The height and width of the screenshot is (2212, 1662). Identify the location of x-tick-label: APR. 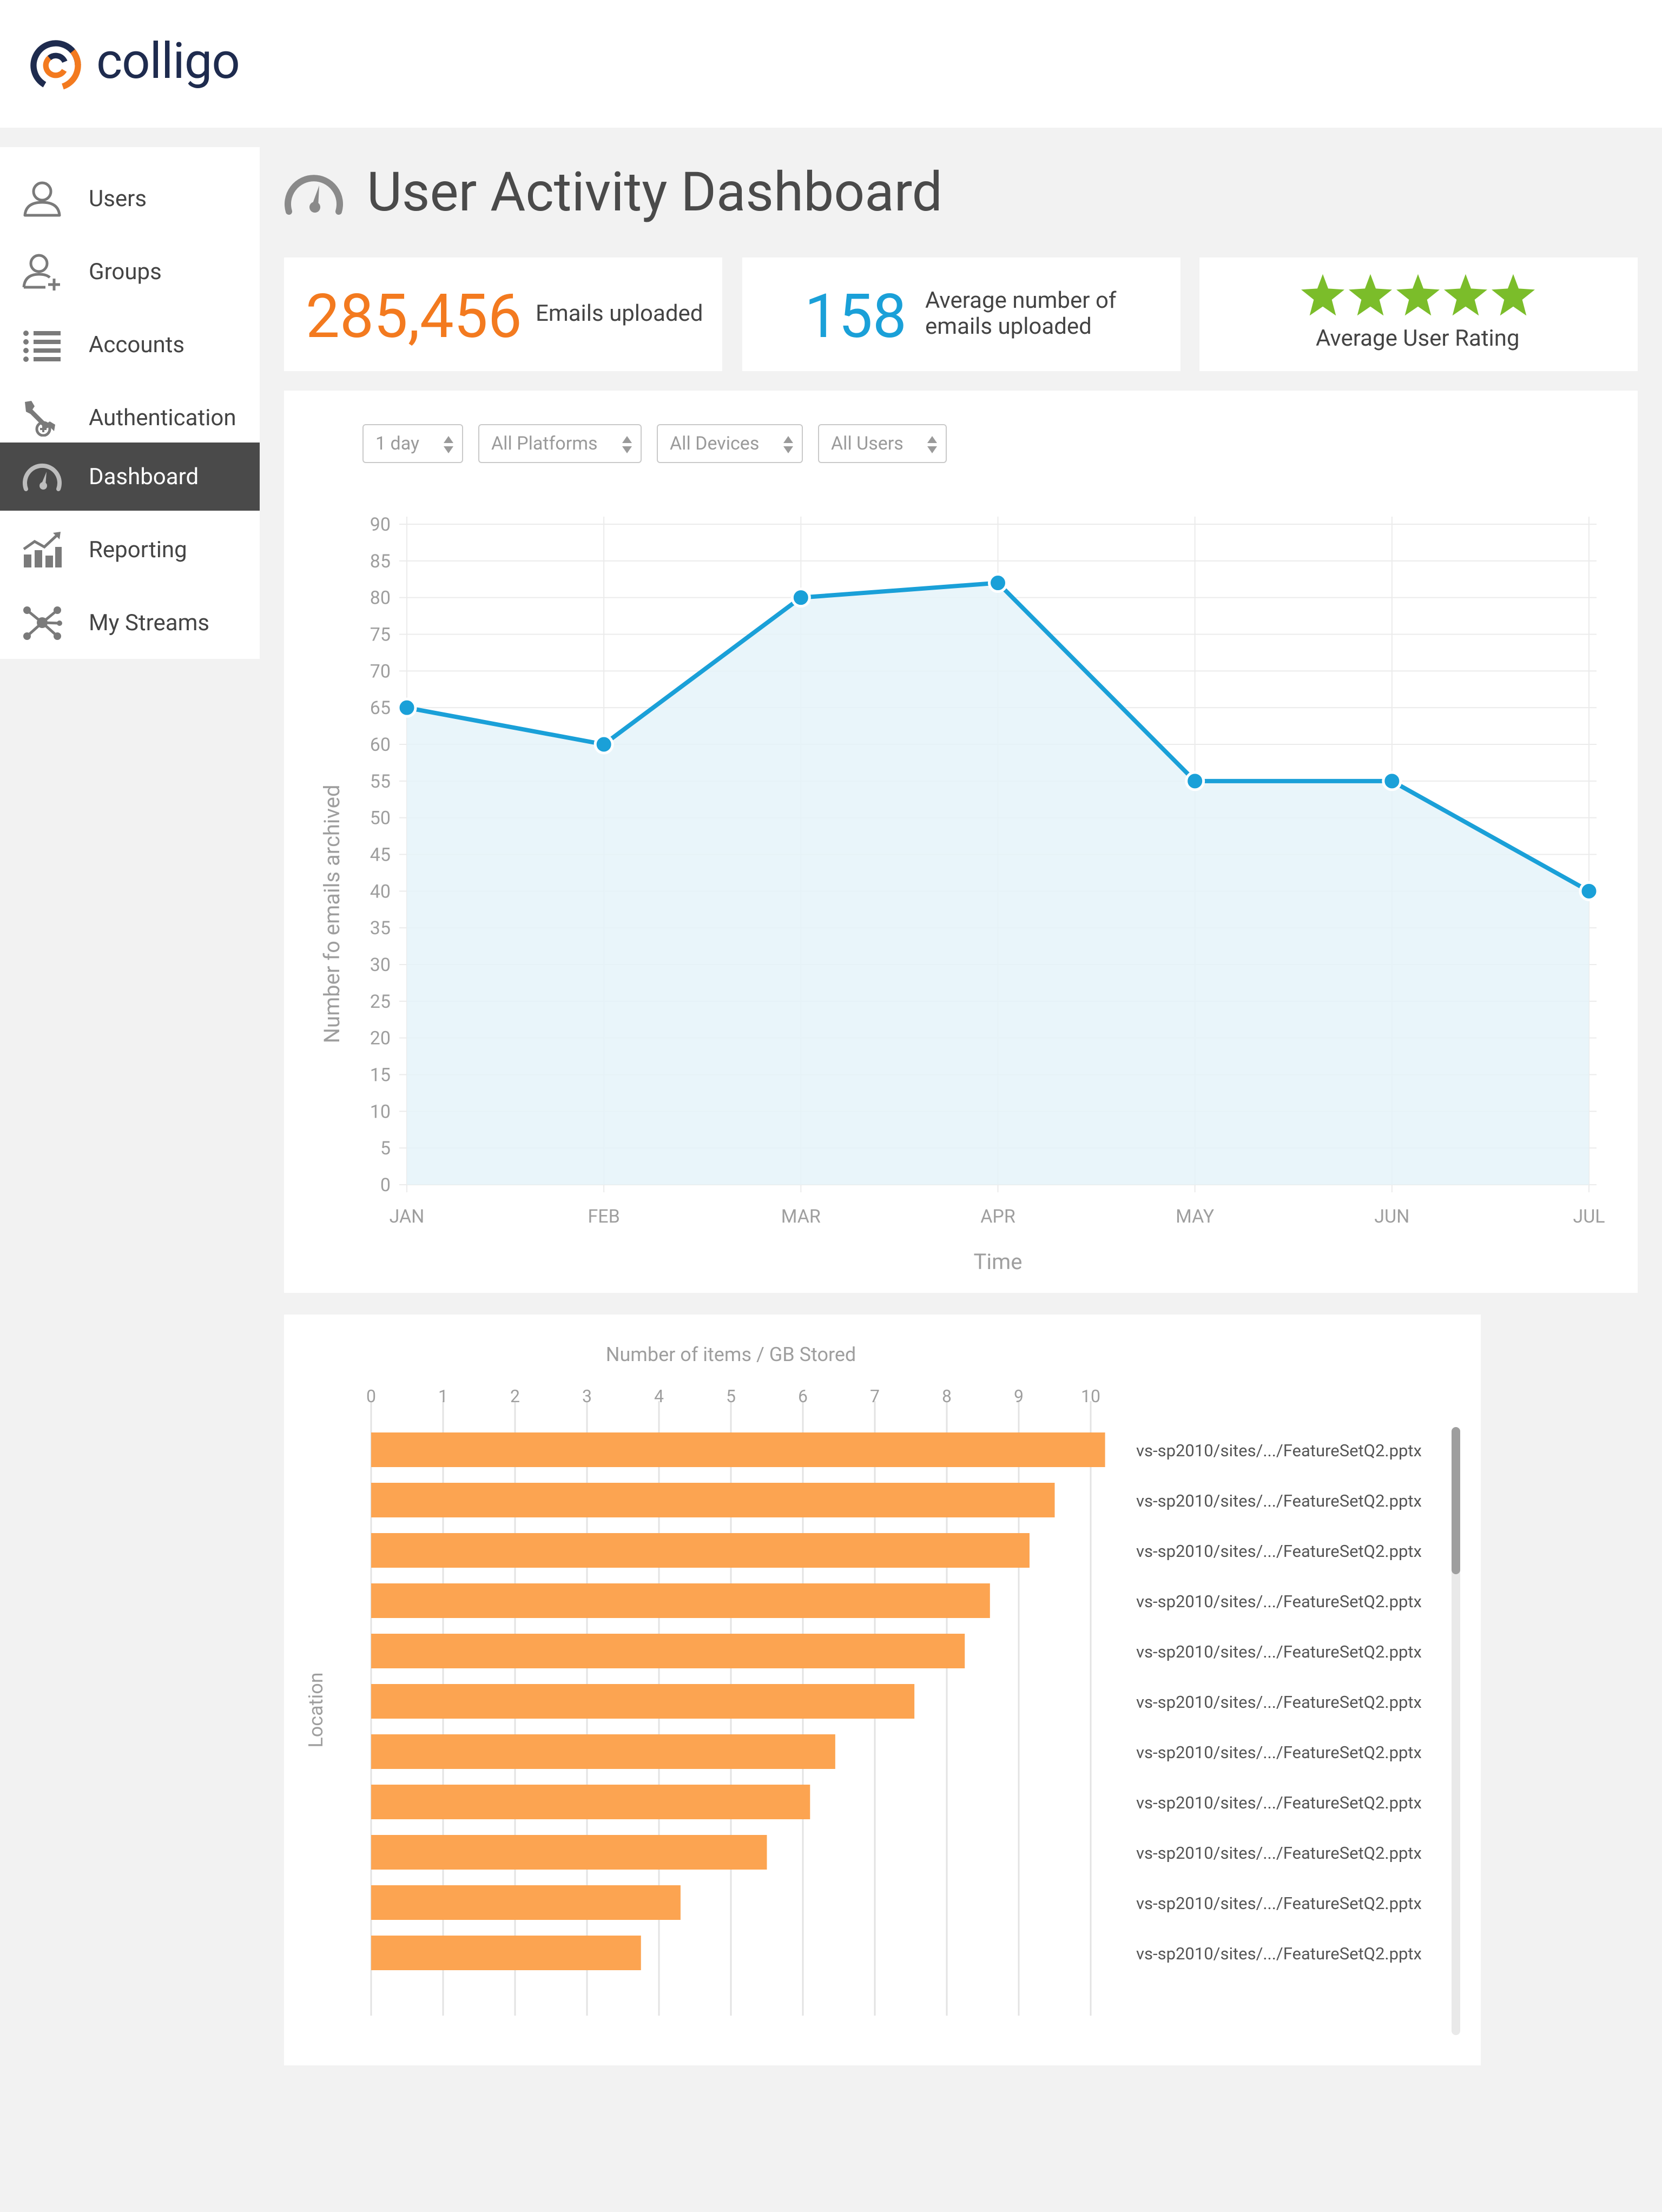
(997, 1216).